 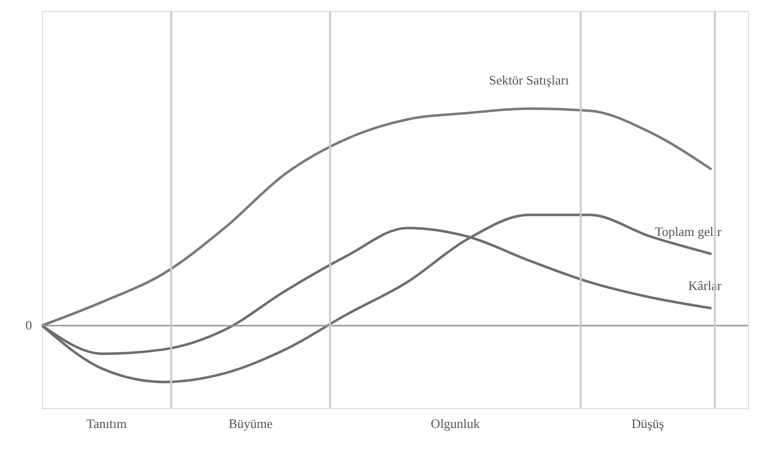 I want to click on text: Olgunluk, so click(x=455, y=423).